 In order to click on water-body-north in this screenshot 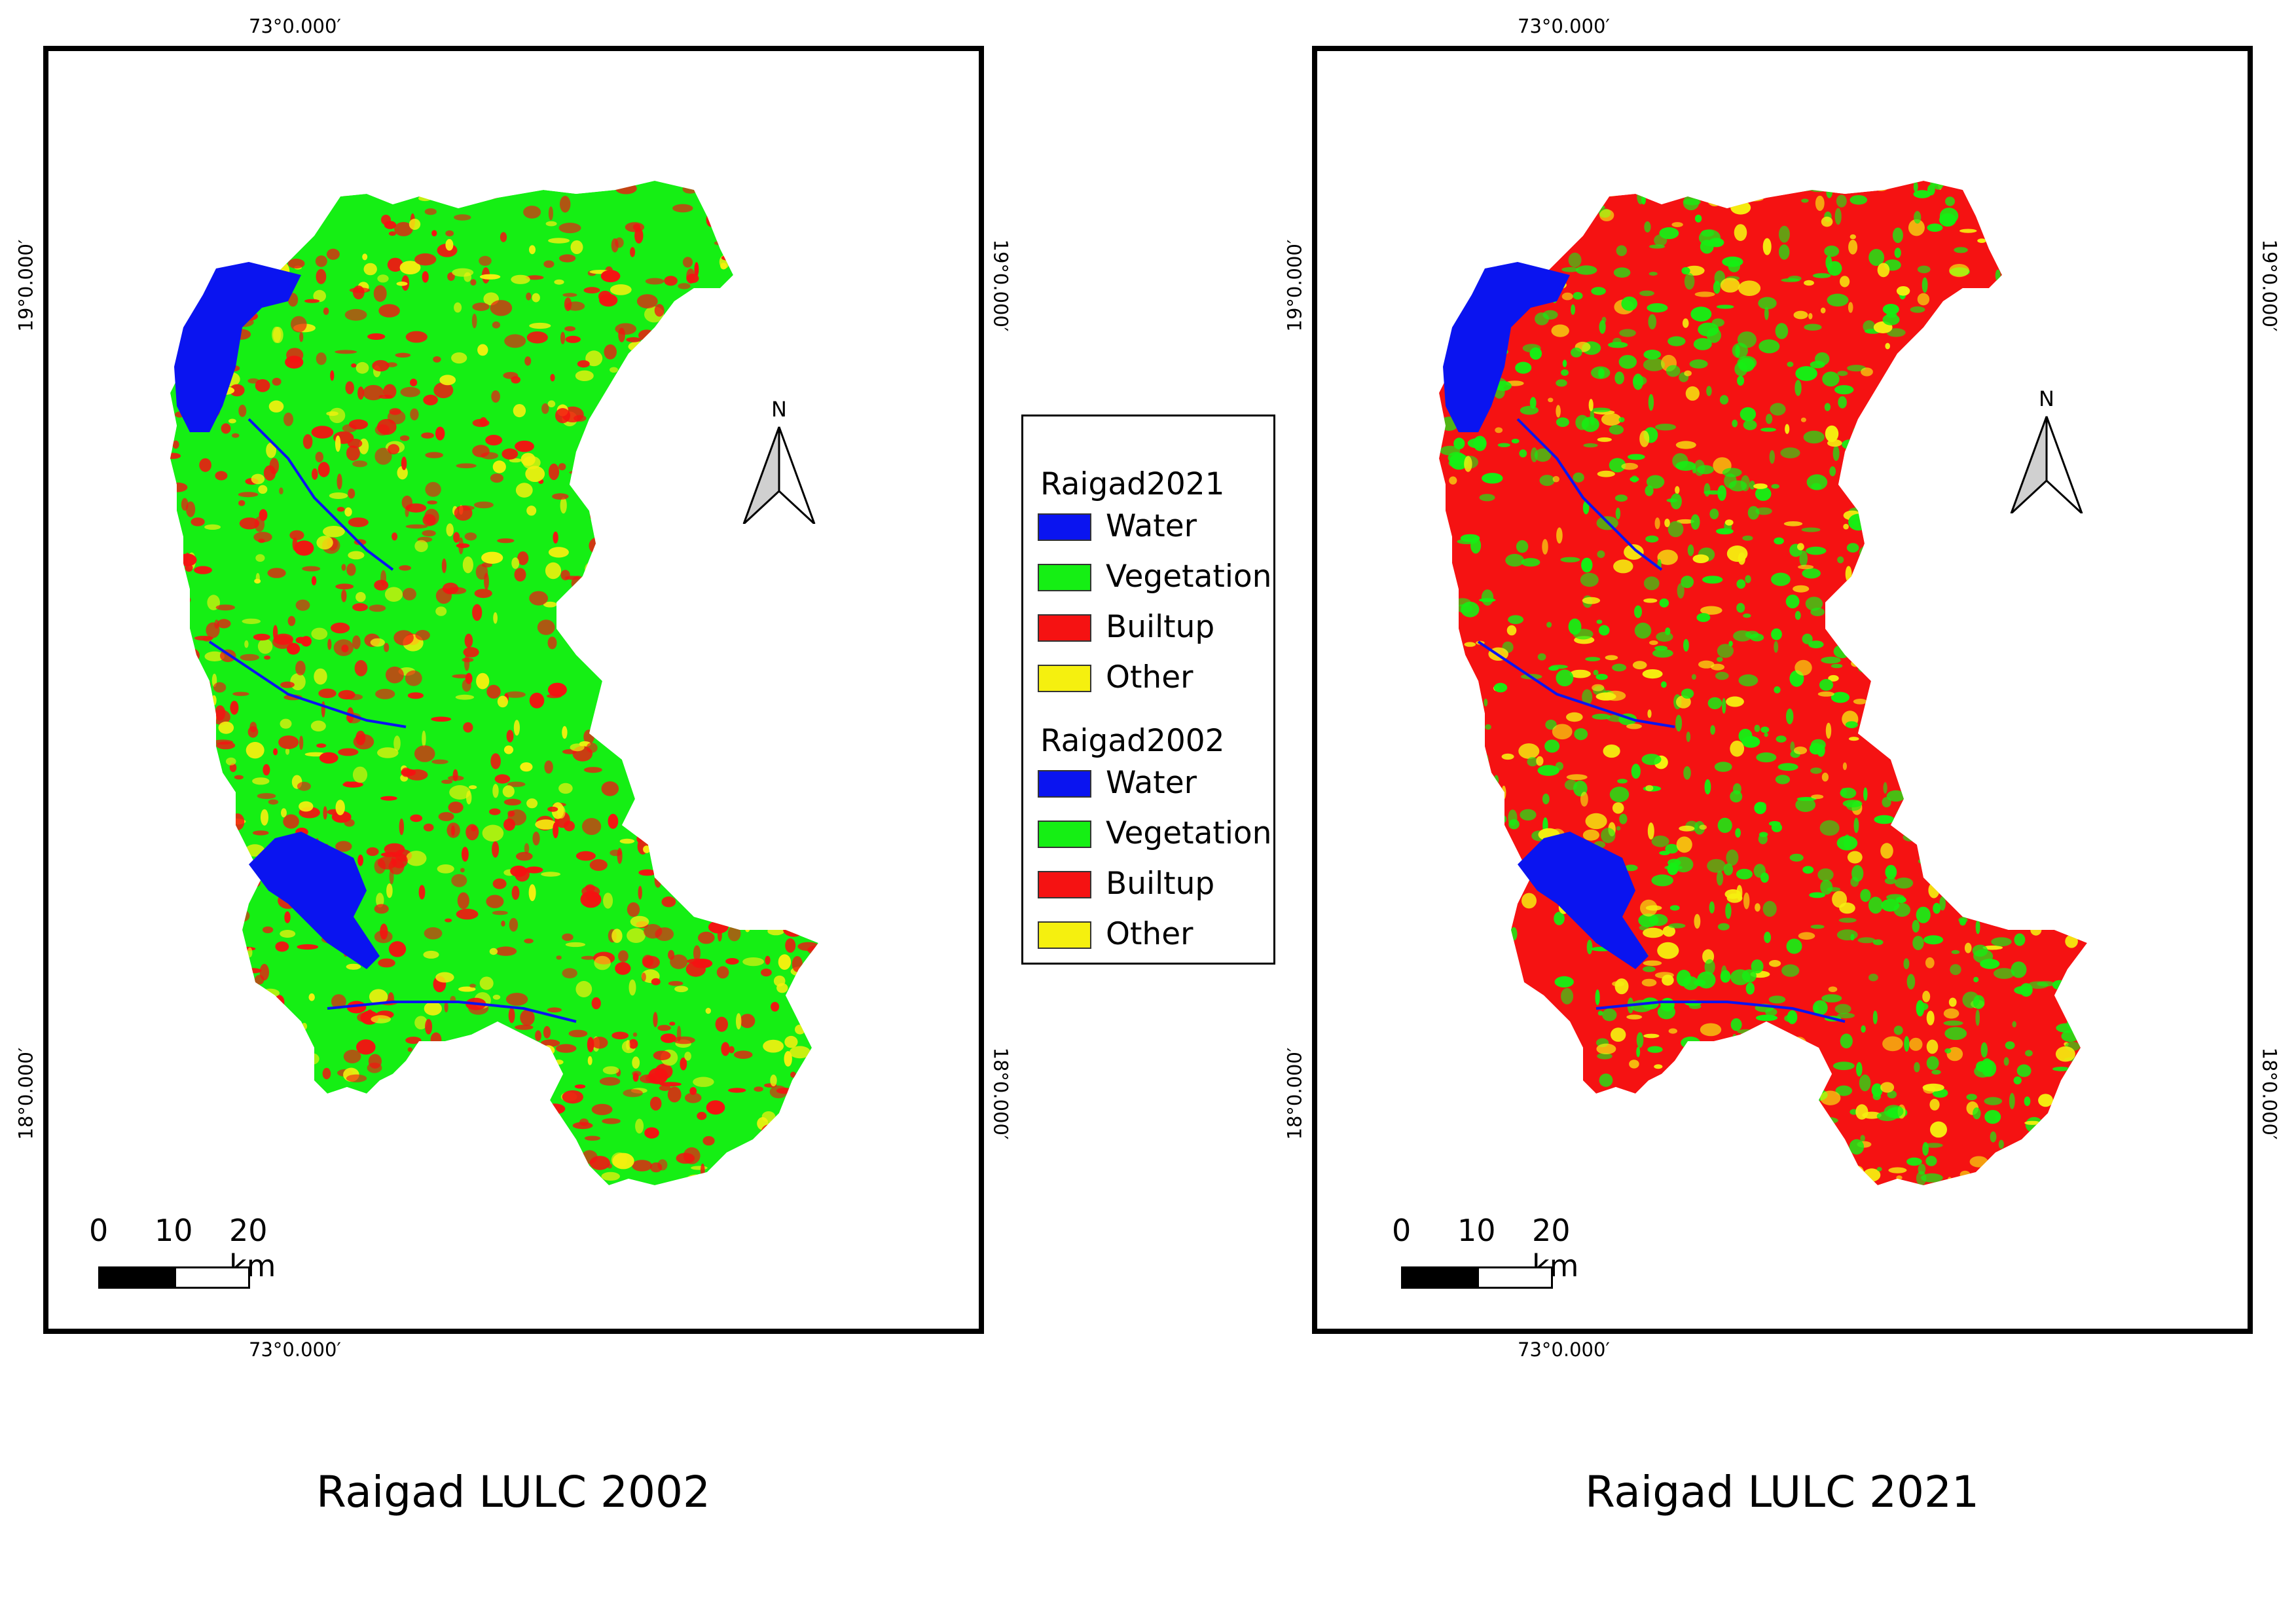, I will do `click(1506, 347)`.